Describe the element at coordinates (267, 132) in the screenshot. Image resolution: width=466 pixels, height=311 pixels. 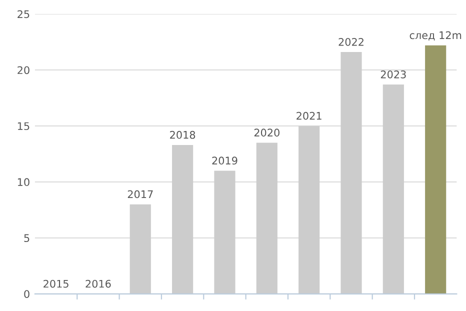
I see `x-tick-label: 2020` at that location.